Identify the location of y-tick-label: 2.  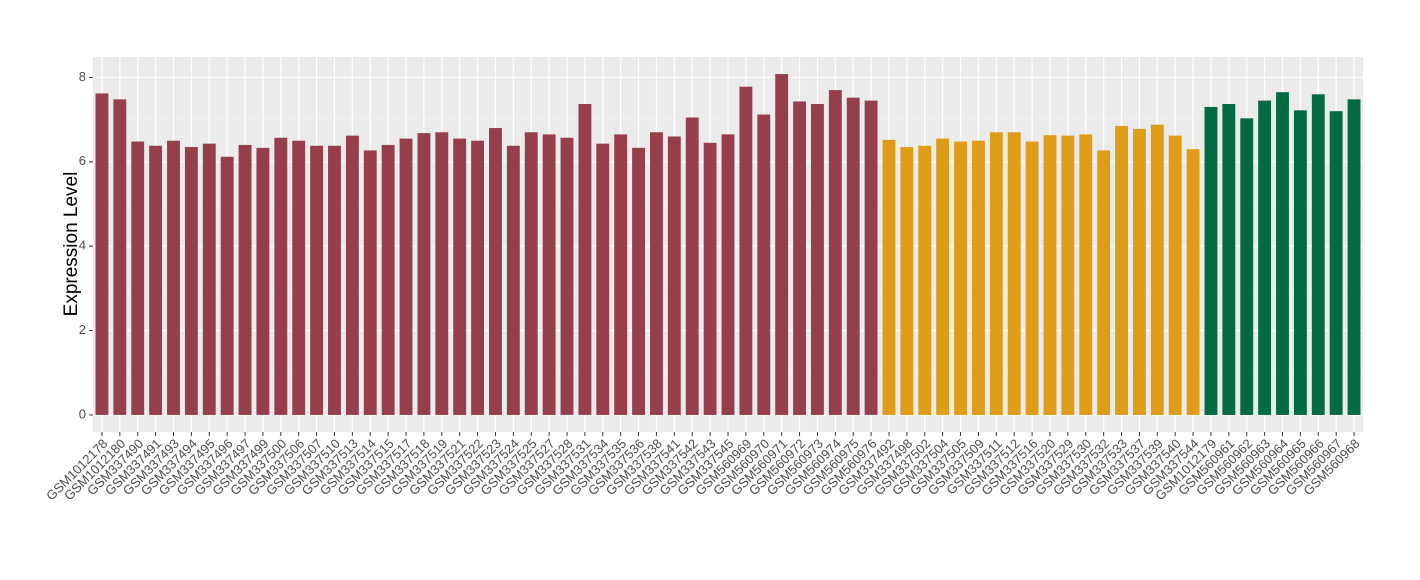
(82, 329).